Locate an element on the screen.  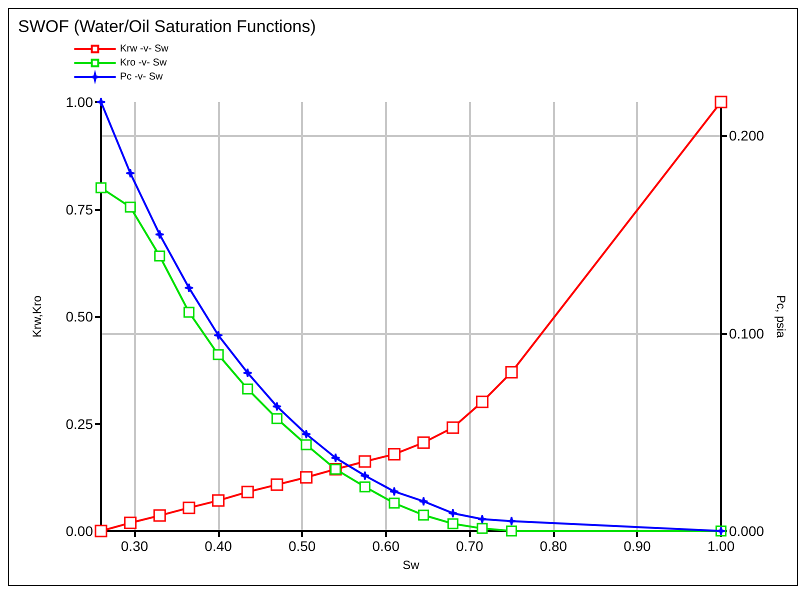
y2-tick-label: 0.000 is located at coordinates (746, 531).